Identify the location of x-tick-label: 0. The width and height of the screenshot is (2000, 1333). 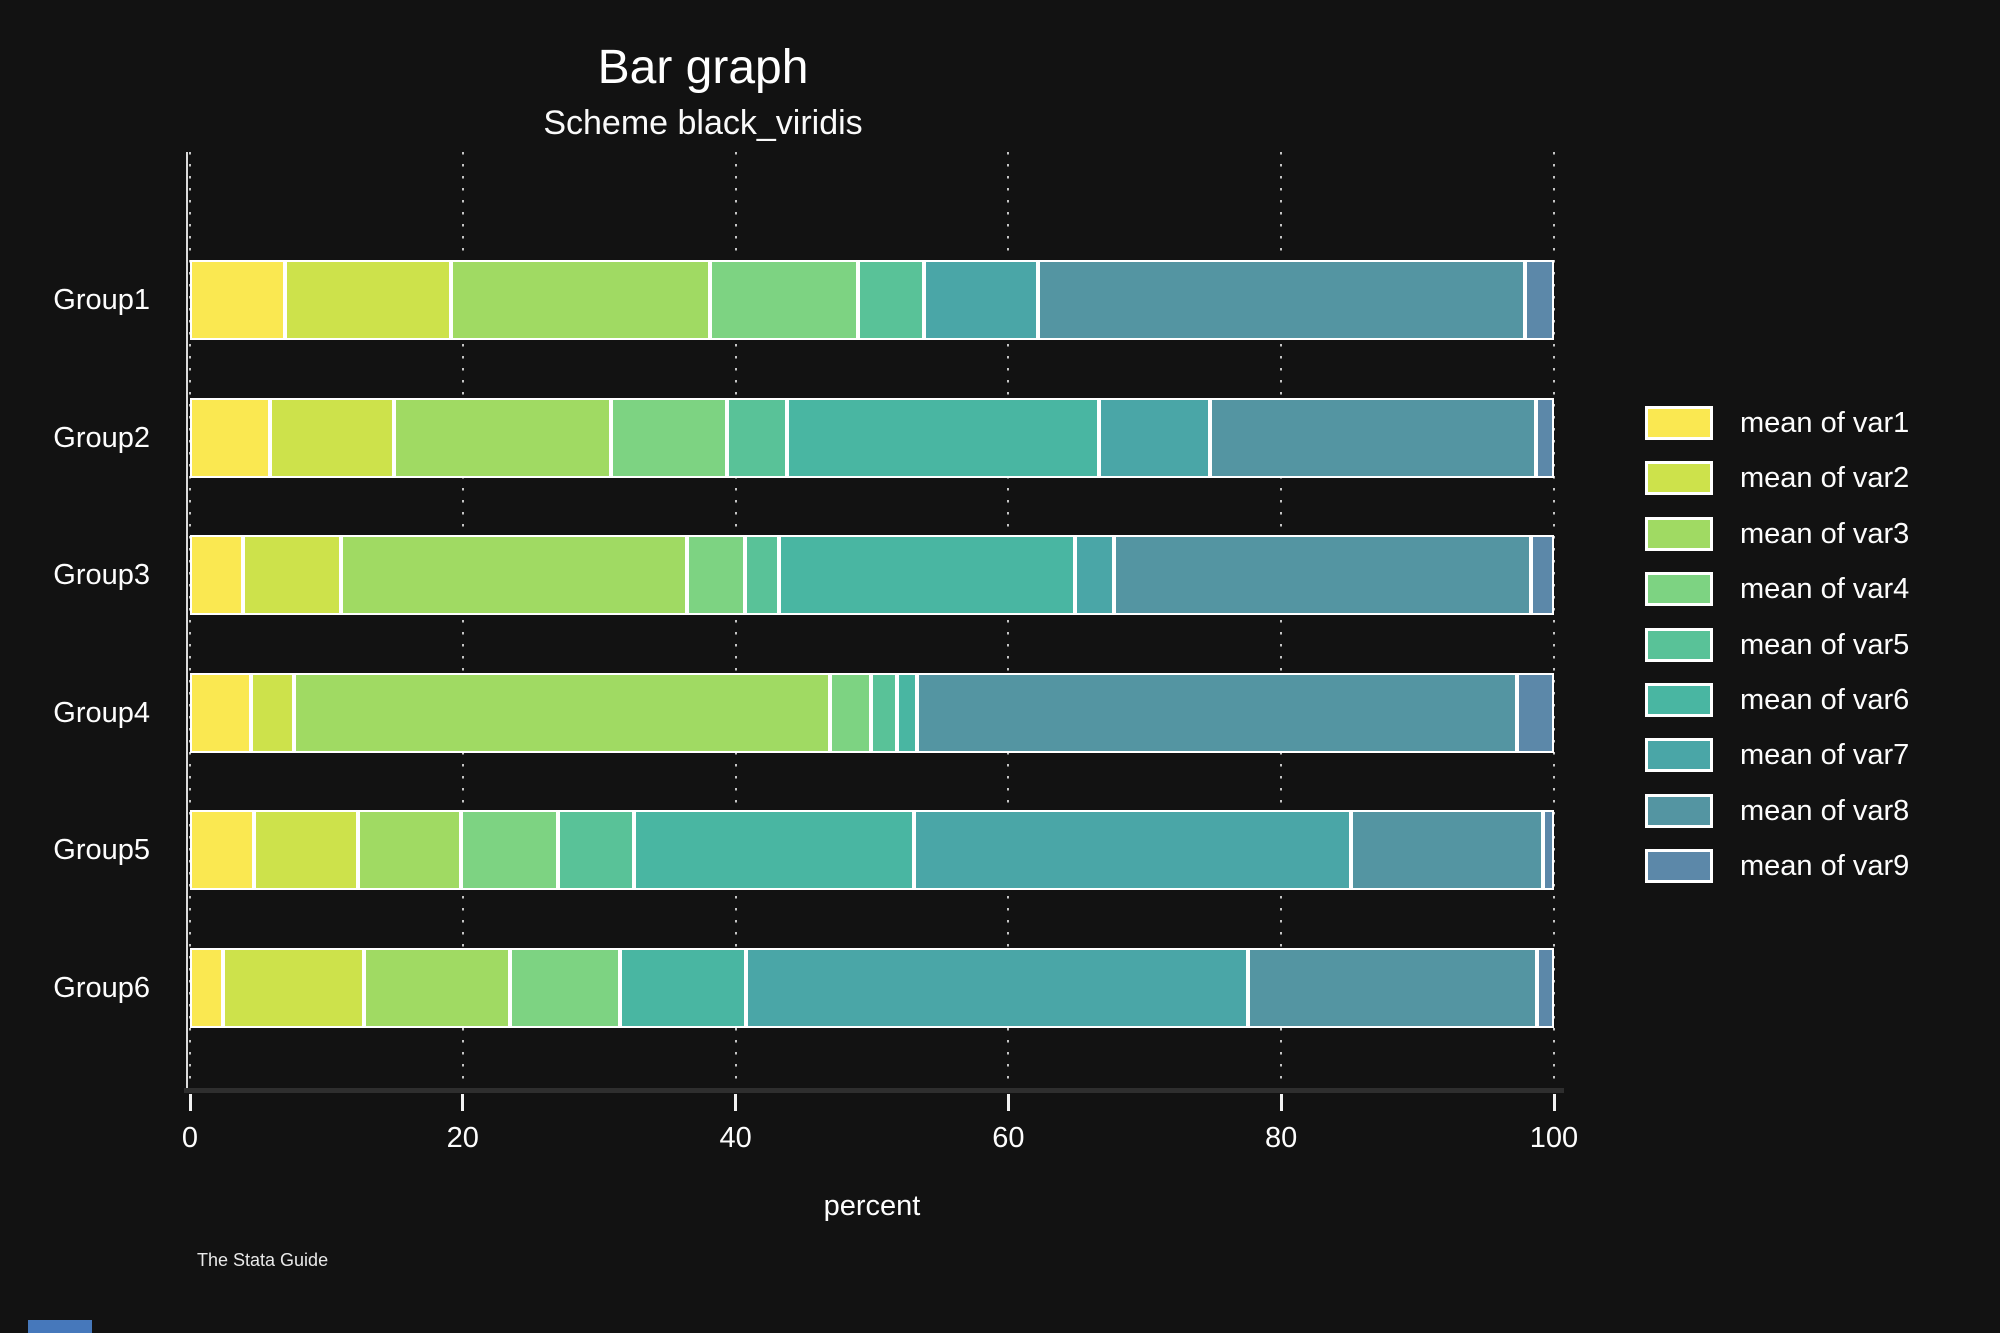
(190, 1138).